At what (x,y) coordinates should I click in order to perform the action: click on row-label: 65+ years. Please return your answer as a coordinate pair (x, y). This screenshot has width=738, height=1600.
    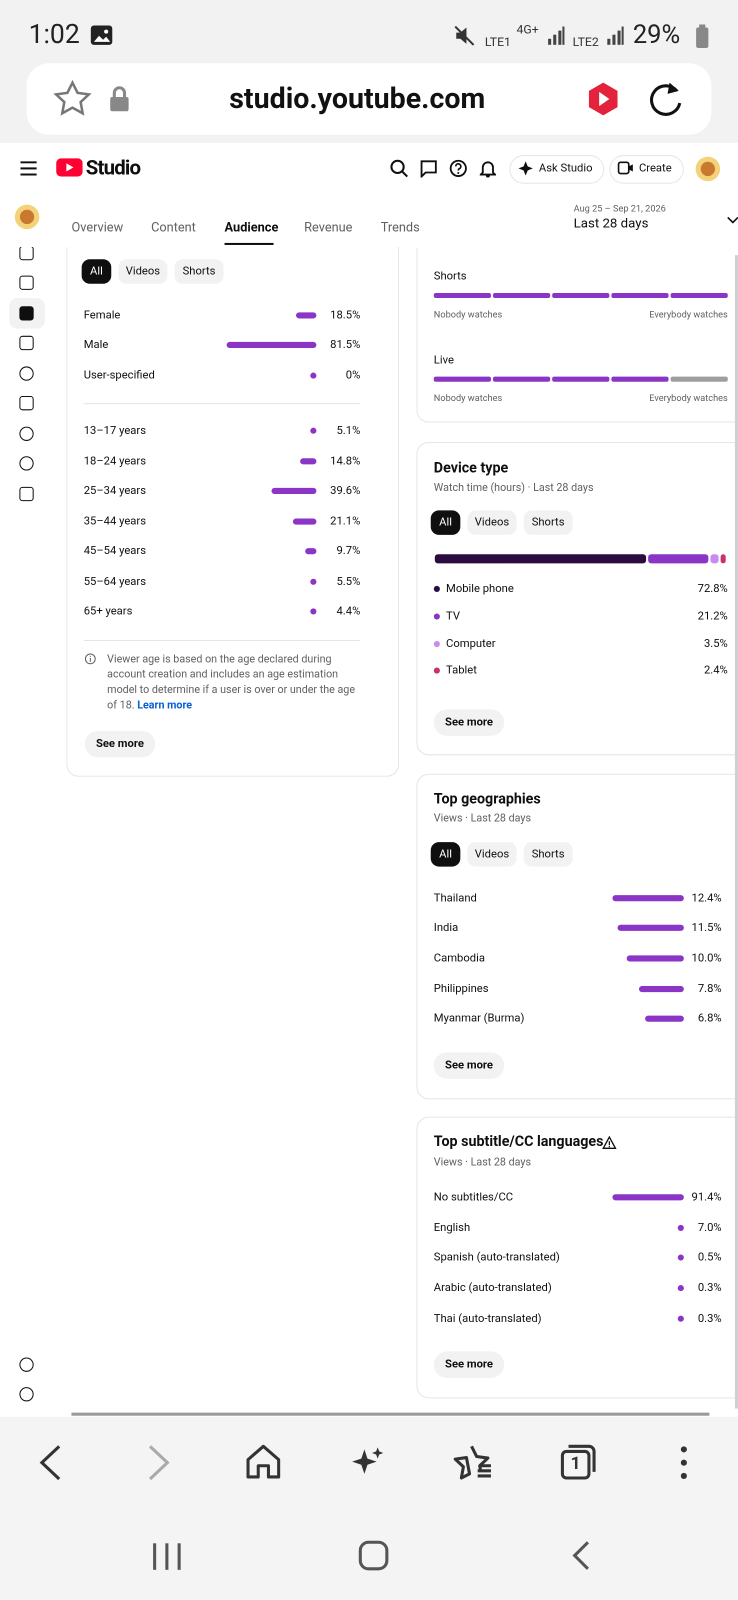
    Looking at the image, I should click on (108, 611).